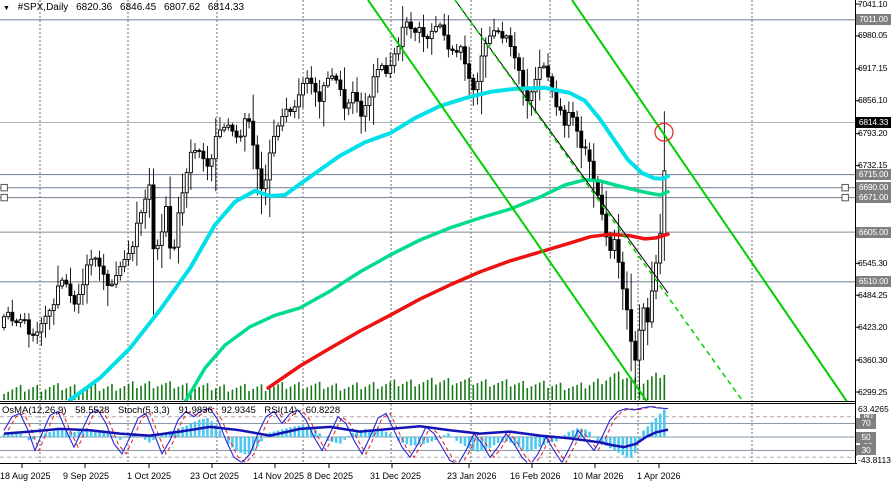 The height and width of the screenshot is (486, 891). Describe the element at coordinates (149, 476) in the screenshot. I see `date-label: 1 Oct 2025` at that location.